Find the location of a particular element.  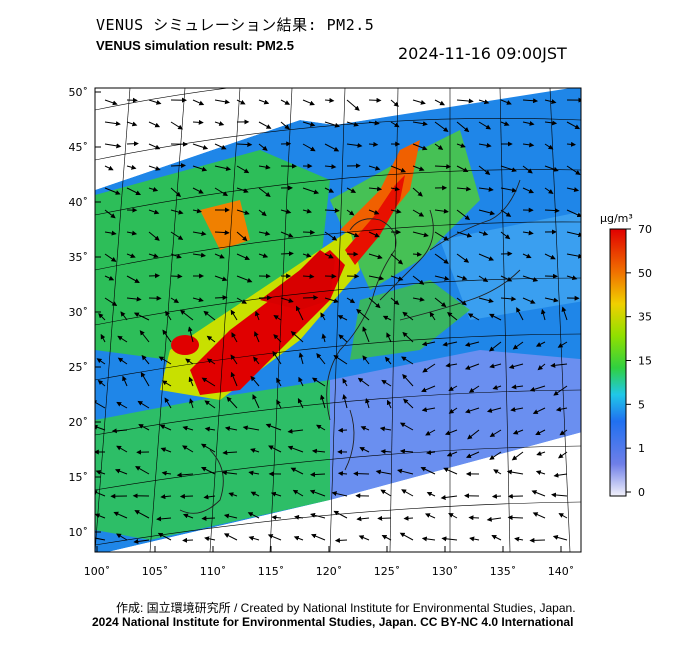

lat-label: 15˚ is located at coordinates (79, 477).